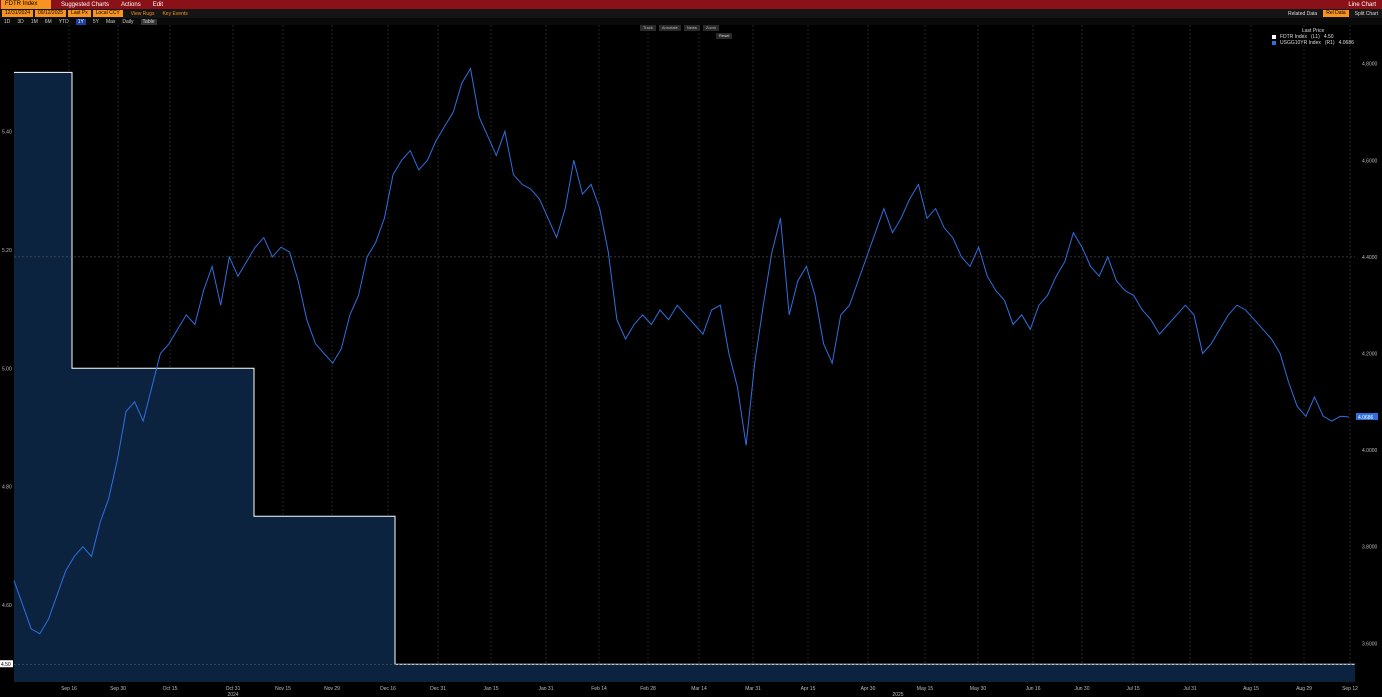 The height and width of the screenshot is (697, 1382). What do you see at coordinates (691, 21) in the screenshot?
I see `period-bar: 1D 3D 1M 6M YTD 1Y 5Y Max Daily Table` at bounding box center [691, 21].